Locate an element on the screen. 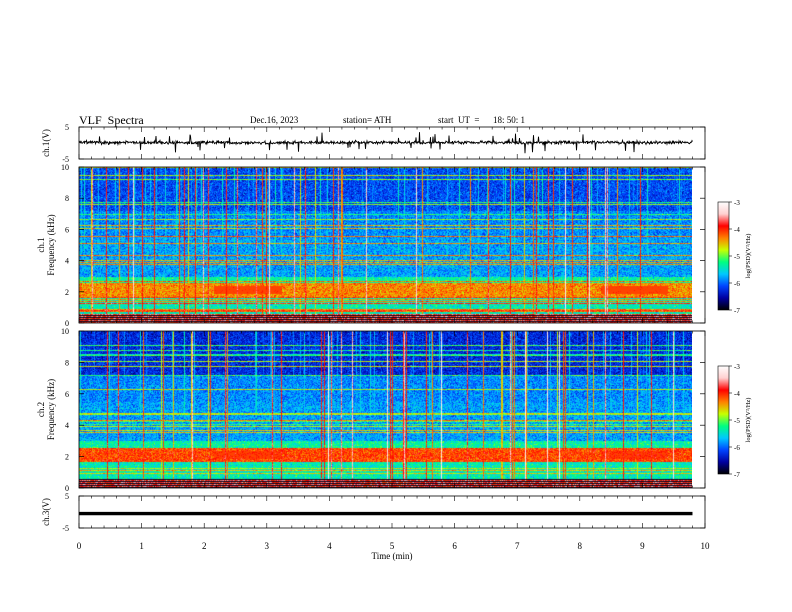 This screenshot has width=792, height=612. x-tick-label: 4 is located at coordinates (329, 546).